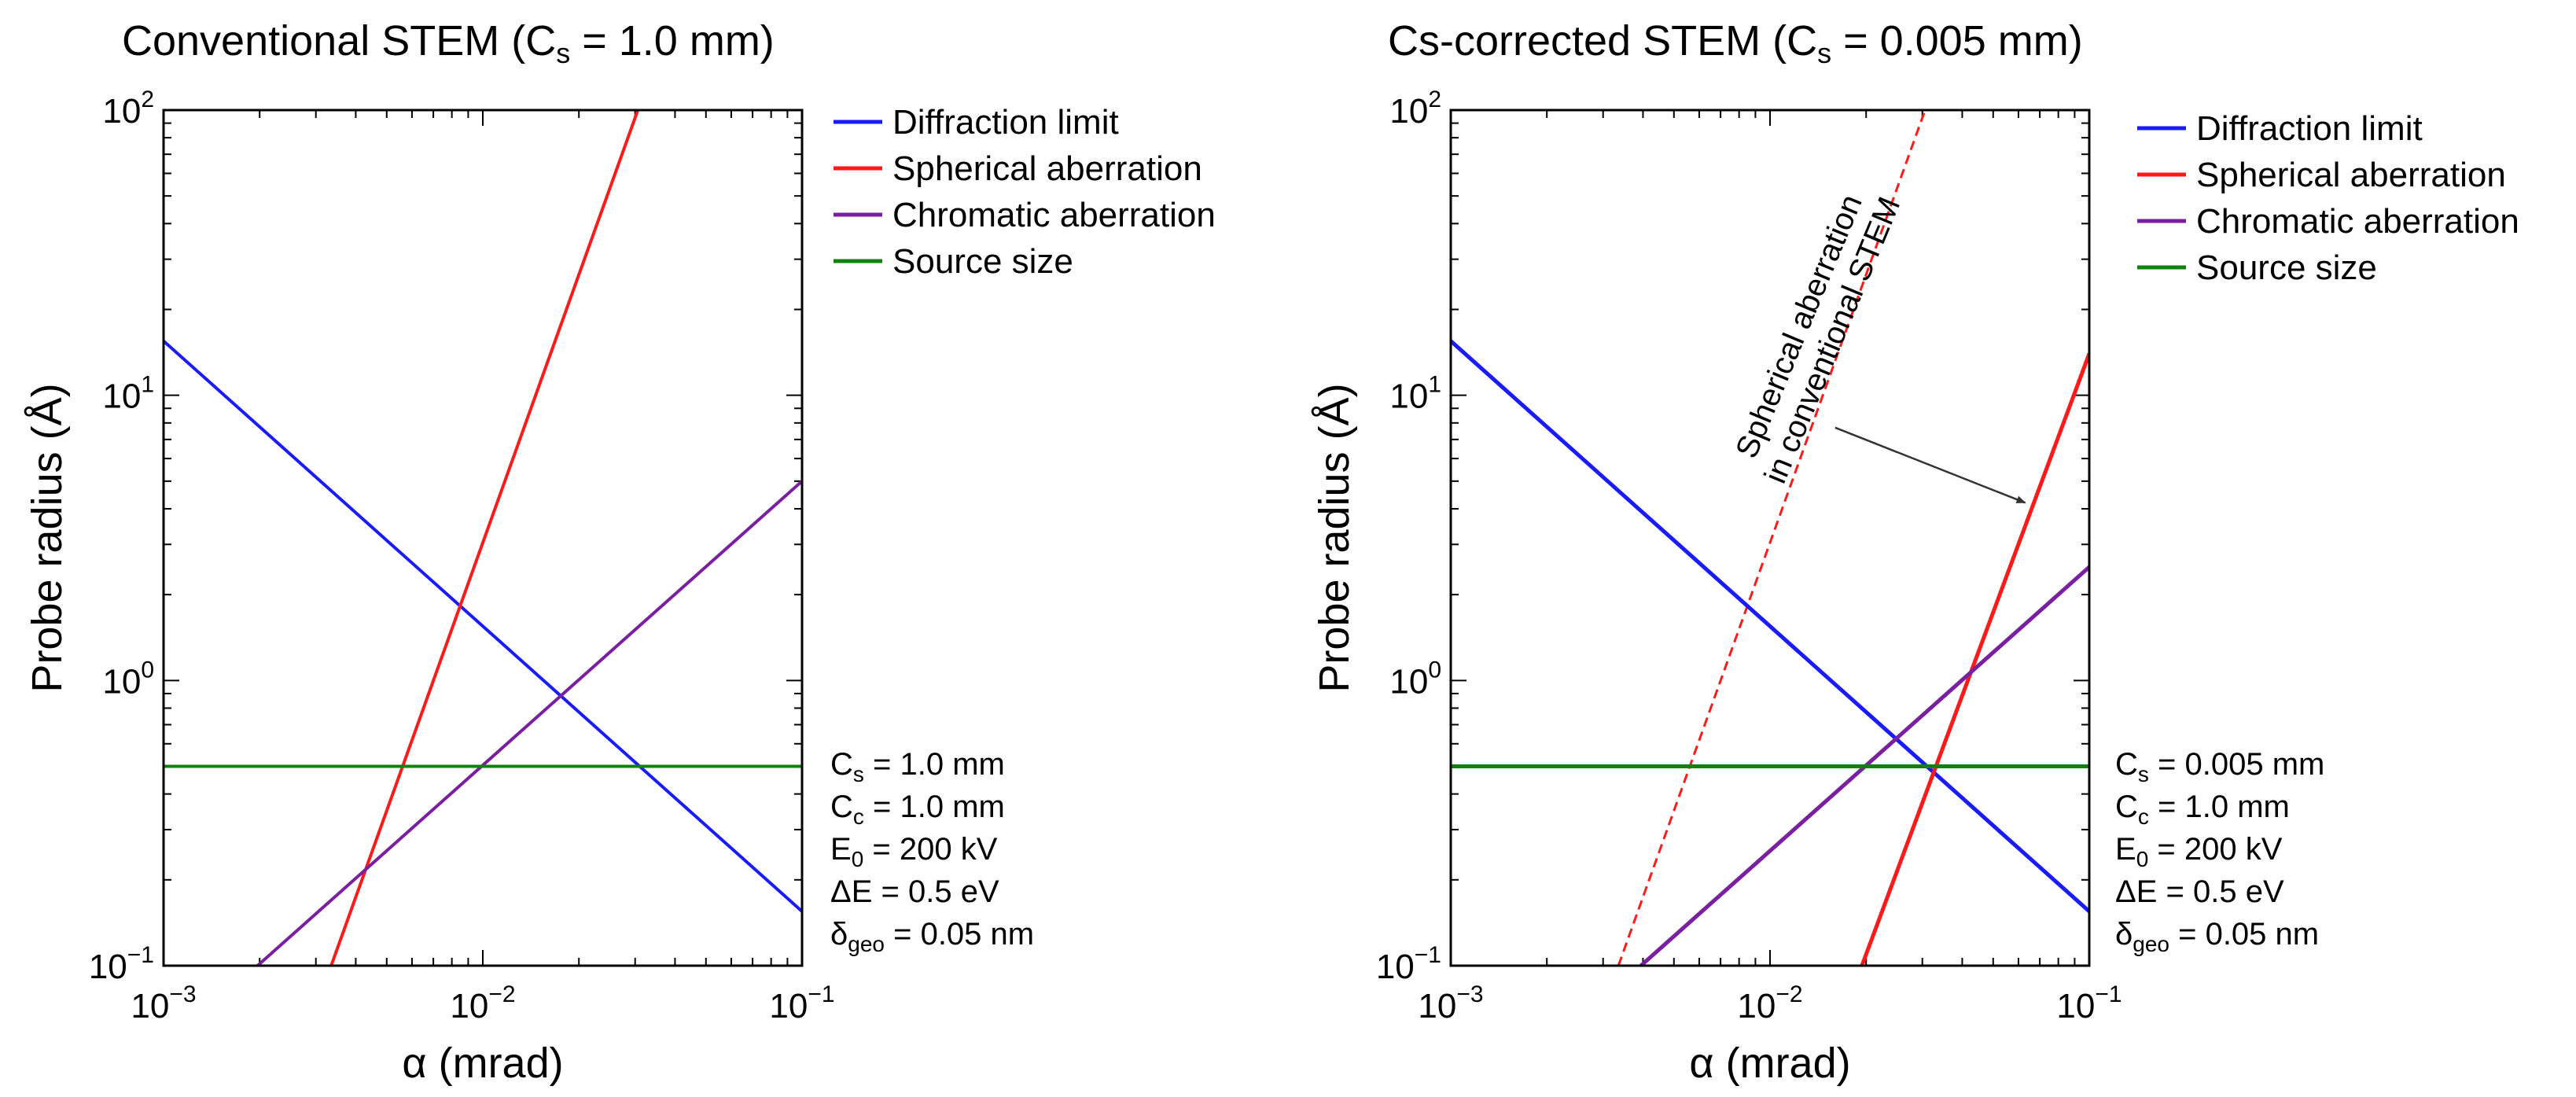 The image size is (2576, 1097). I want to click on chart-title: Cs-corrected STEM (Cs = 0.005 mm), so click(1736, 43).